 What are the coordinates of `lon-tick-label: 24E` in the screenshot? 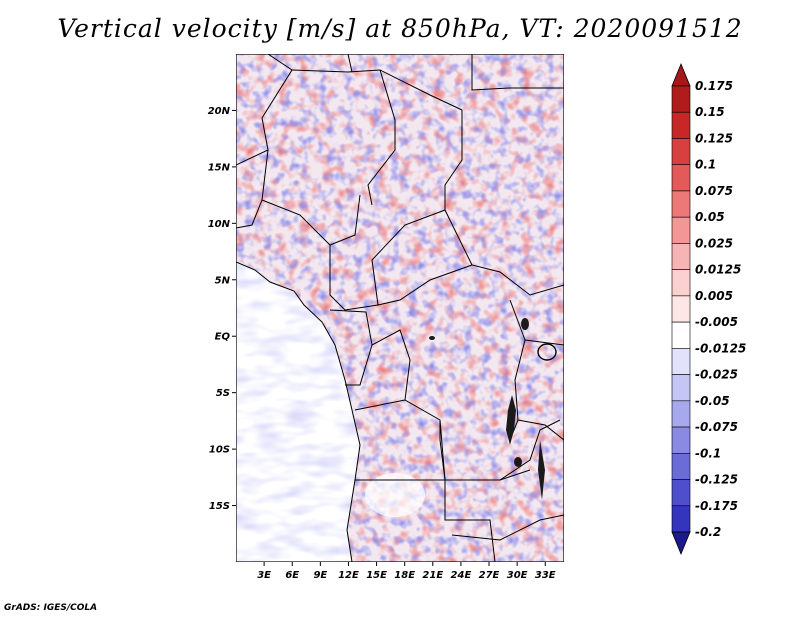 It's located at (461, 575).